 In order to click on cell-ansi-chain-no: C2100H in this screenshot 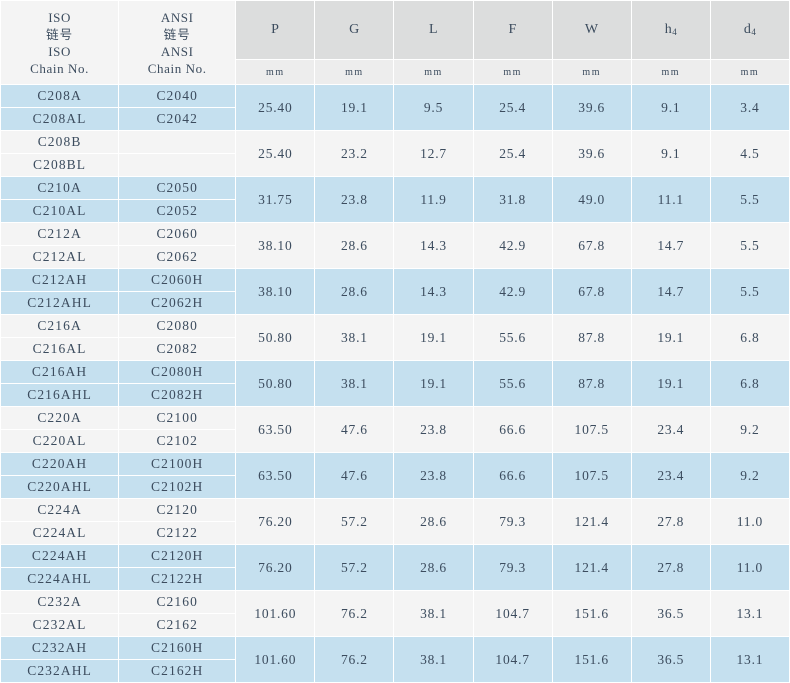, I will do `click(177, 464)`.